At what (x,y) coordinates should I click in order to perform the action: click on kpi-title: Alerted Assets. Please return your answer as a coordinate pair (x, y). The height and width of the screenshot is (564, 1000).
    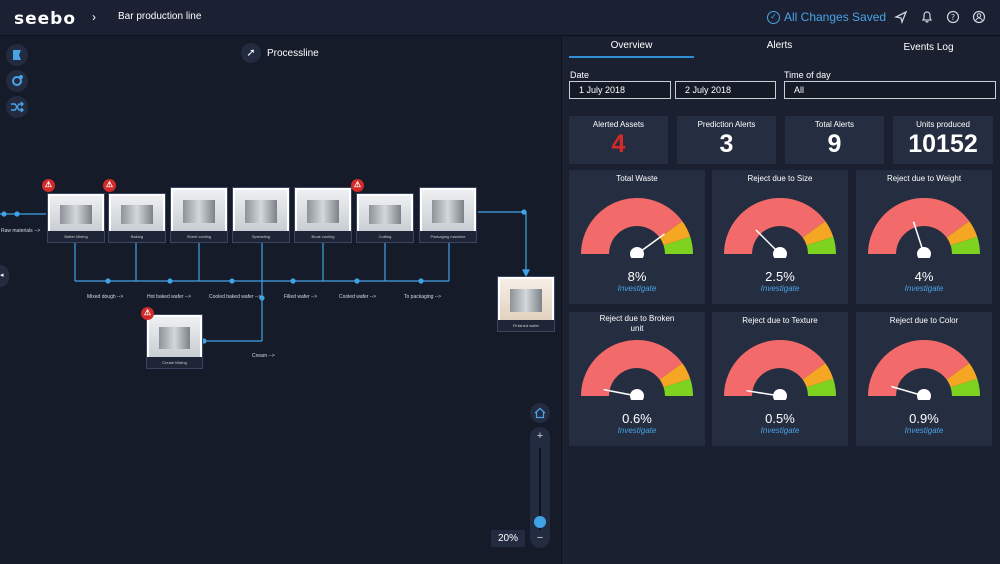
    Looking at the image, I should click on (618, 124).